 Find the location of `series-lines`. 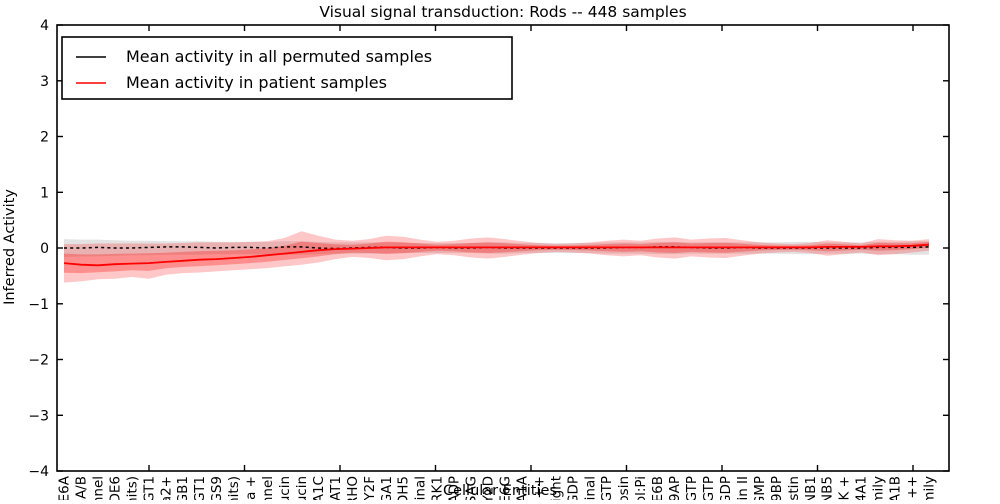

series-lines is located at coordinates (496, 255).